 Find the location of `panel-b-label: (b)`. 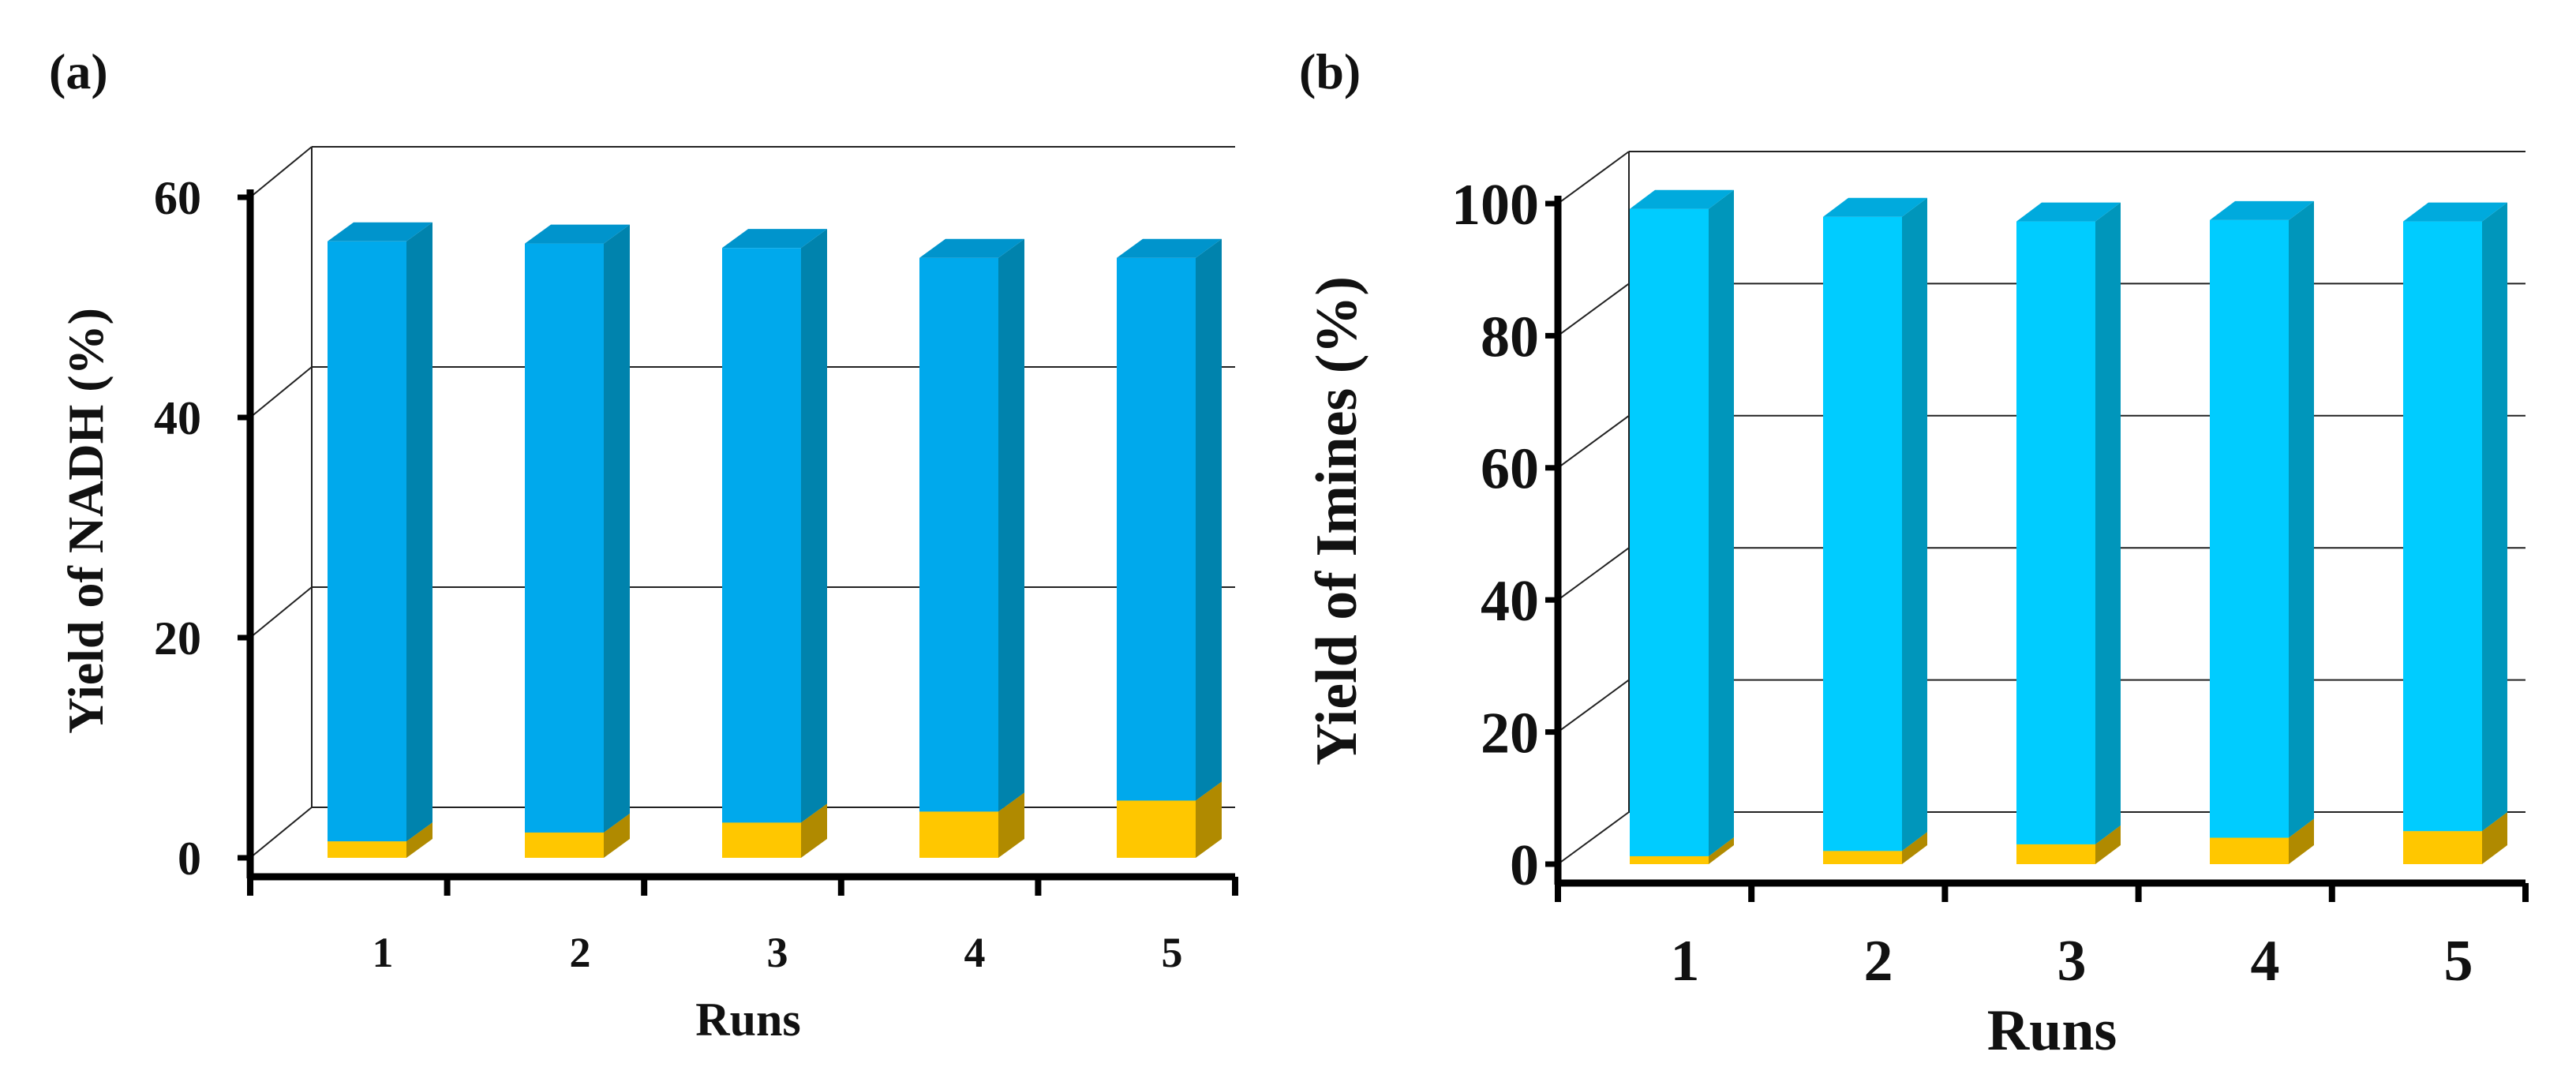

panel-b-label: (b) is located at coordinates (1330, 71).